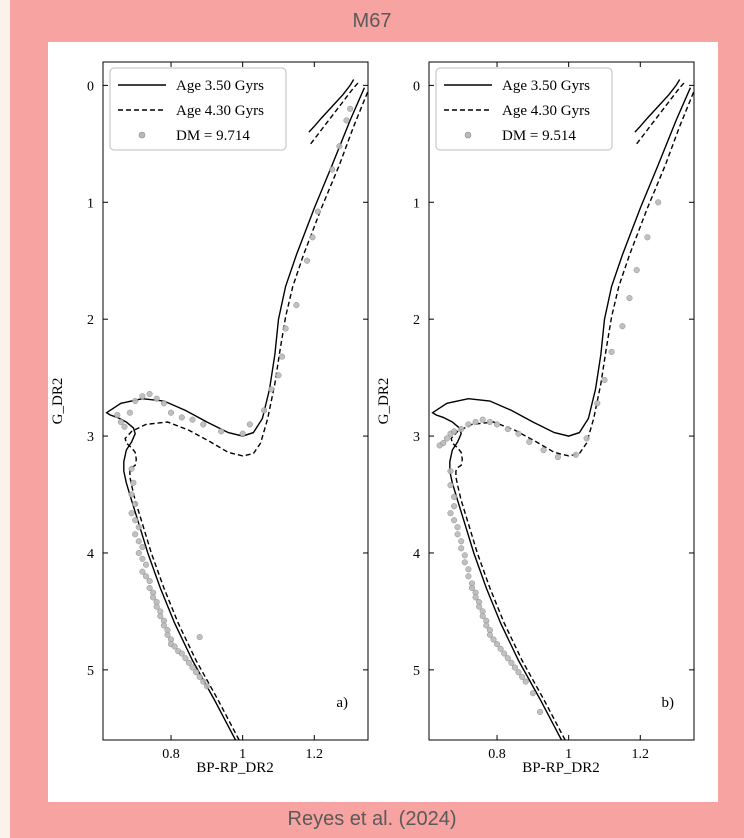 The image size is (744, 838). I want to click on legend-point-marker-a, so click(142, 135).